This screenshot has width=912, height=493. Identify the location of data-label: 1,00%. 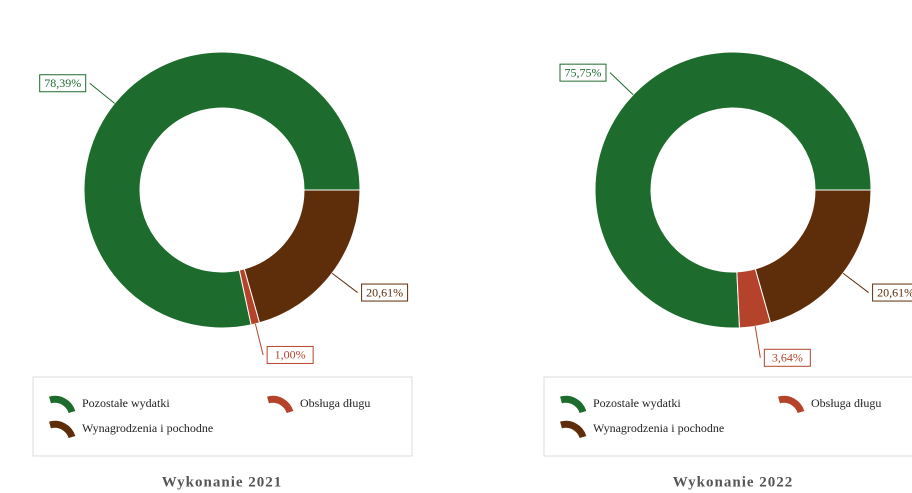
(290, 355).